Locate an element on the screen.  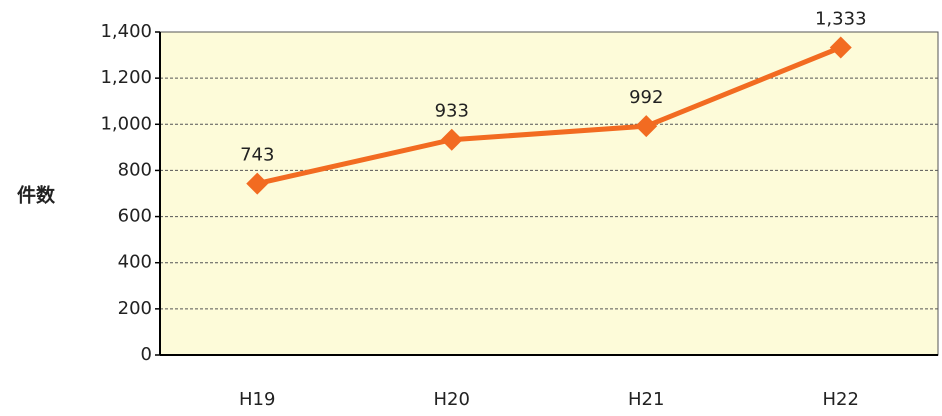
y-tick-label: 1,000 is located at coordinates (126, 123).